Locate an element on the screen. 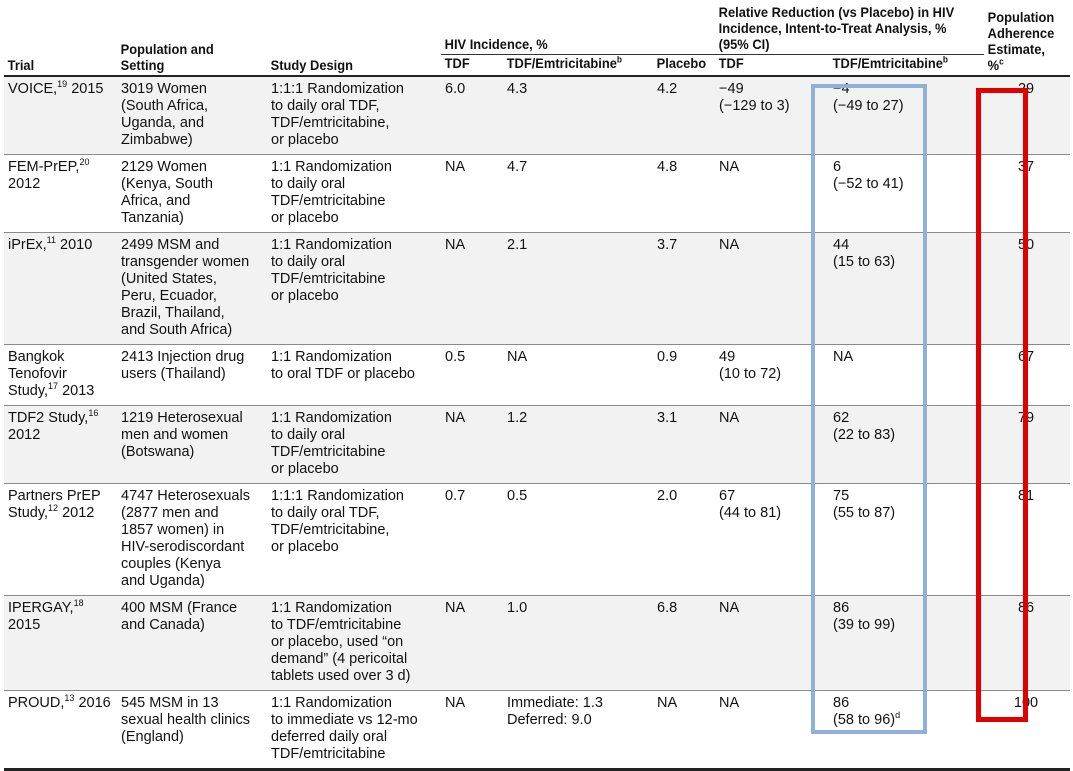 The image size is (1073, 771). cell-line: Peru, Ecuador, is located at coordinates (169, 296).